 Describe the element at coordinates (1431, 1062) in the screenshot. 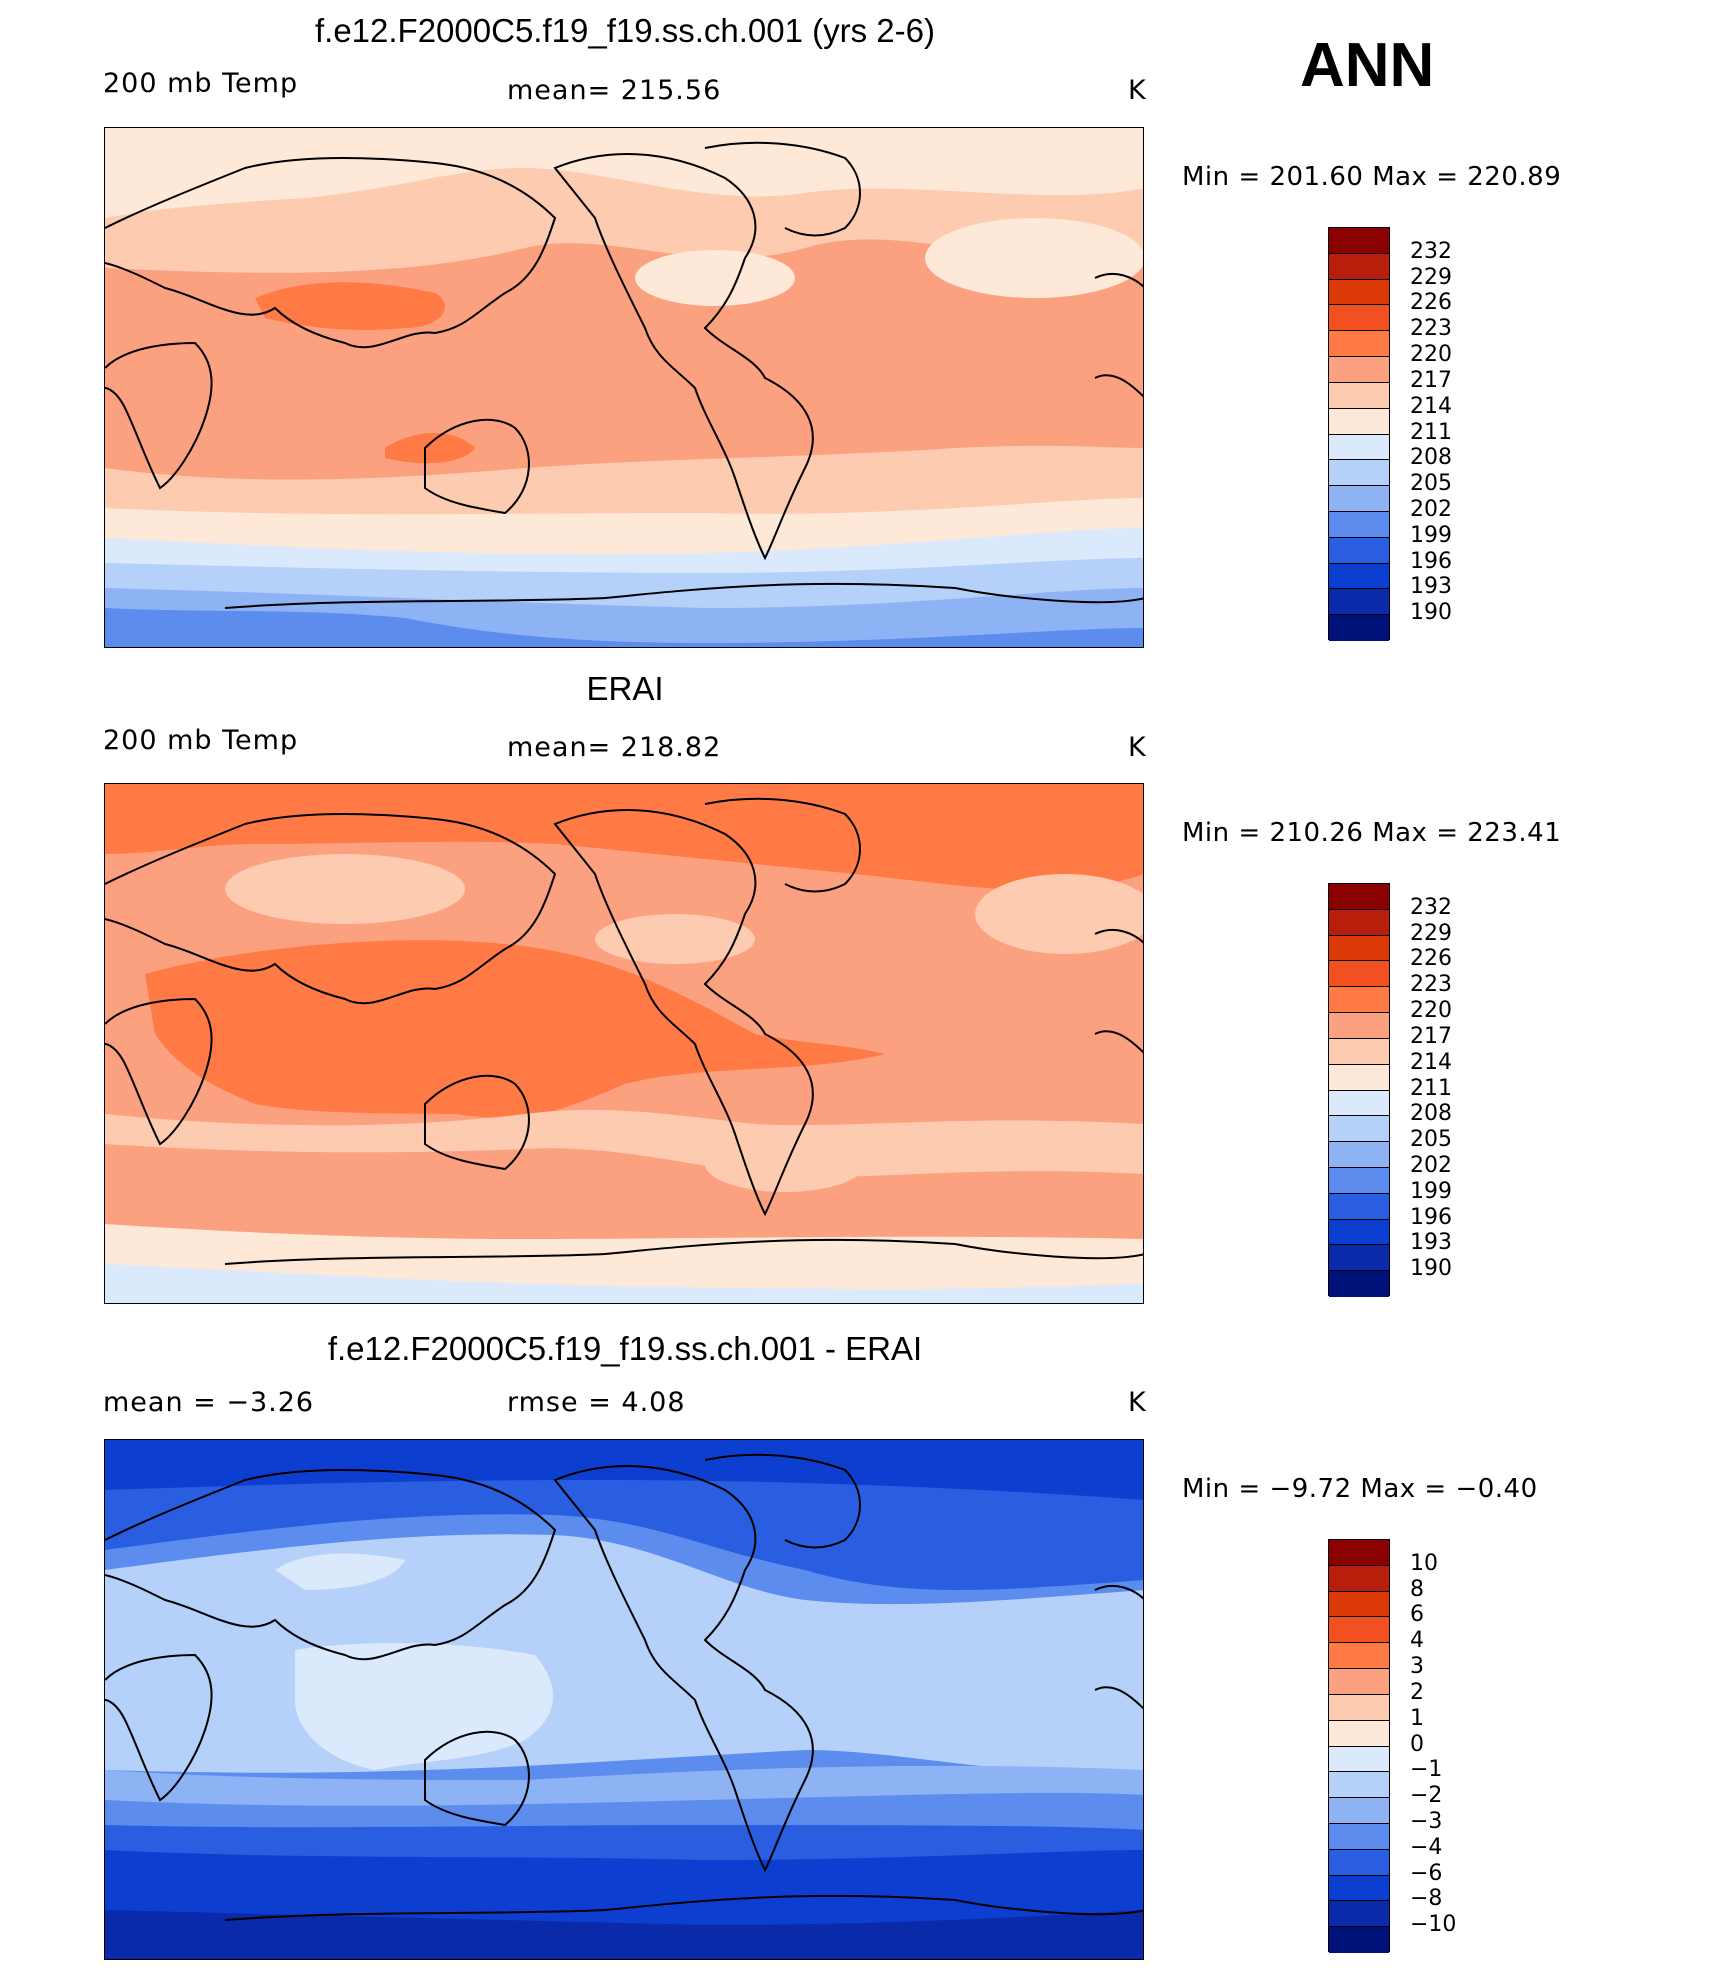

I see `colorbar-tick-label: 214` at that location.